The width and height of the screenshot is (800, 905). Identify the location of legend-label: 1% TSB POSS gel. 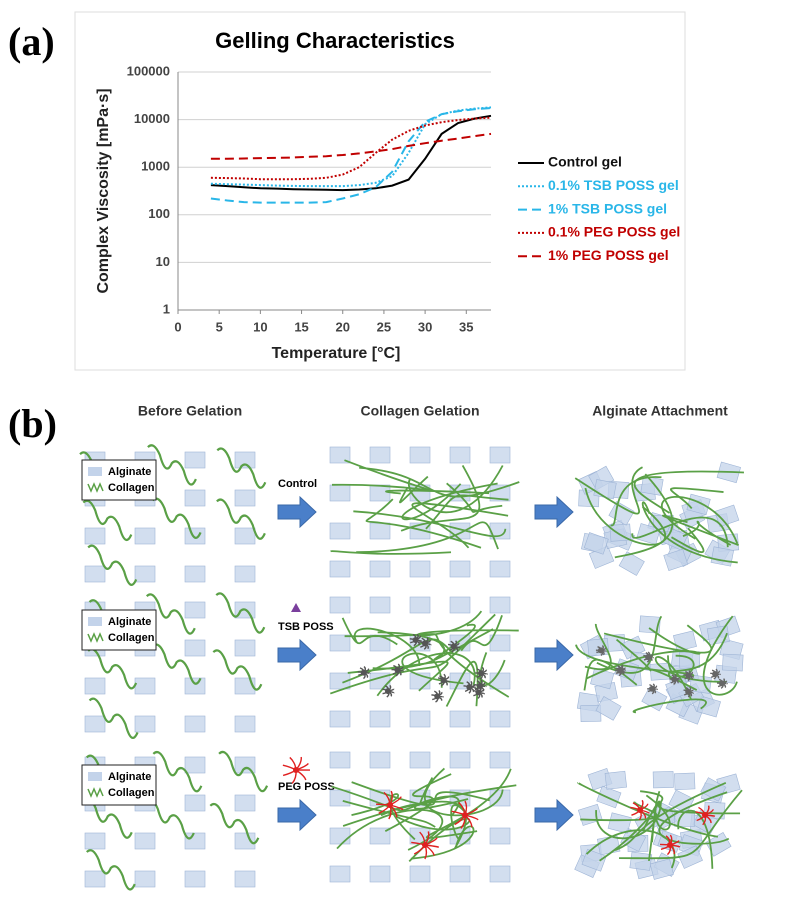
(607, 208).